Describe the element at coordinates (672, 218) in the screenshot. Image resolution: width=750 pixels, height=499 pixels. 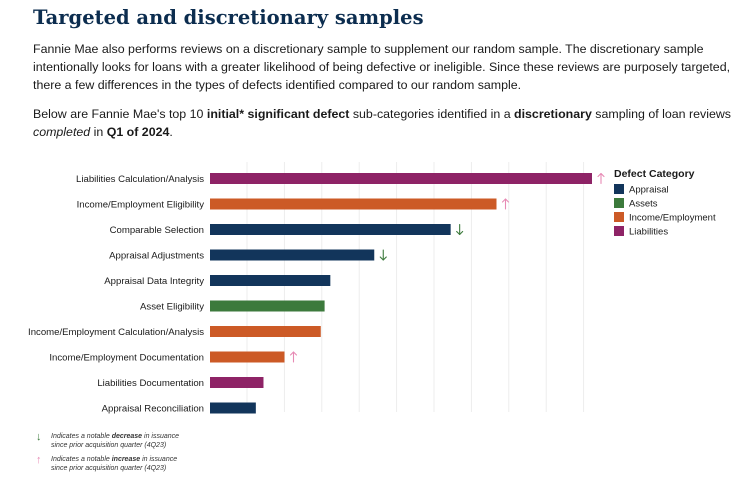
I see `legend-label: Income/Employment` at that location.